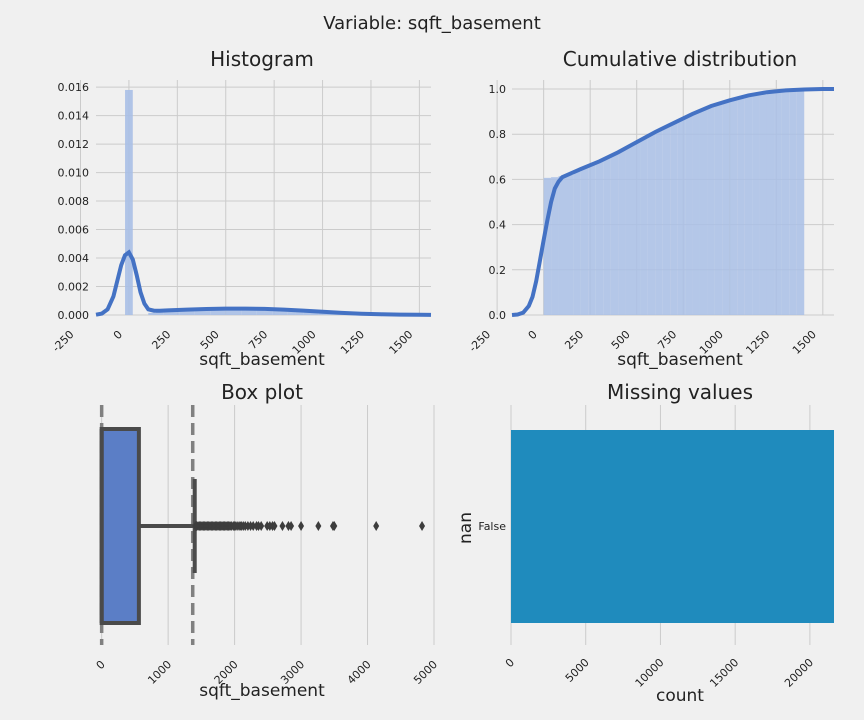 The width and height of the screenshot is (864, 720). What do you see at coordinates (498, 202) in the screenshot?
I see `cumulative-y-ticks: 0.0 0.2 0.4 0.6 0.8 1.0` at bounding box center [498, 202].